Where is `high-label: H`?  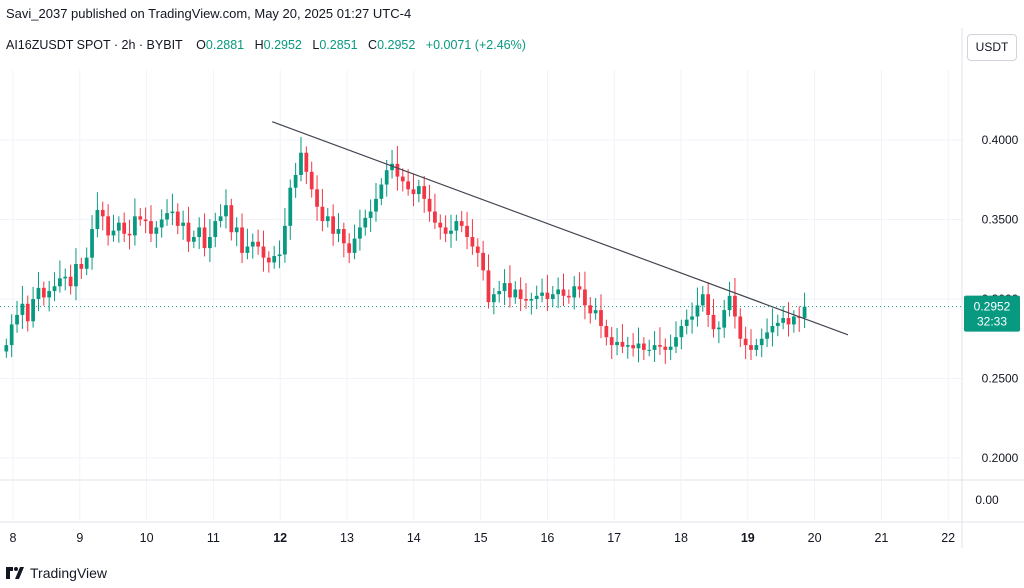 high-label: H is located at coordinates (259, 45).